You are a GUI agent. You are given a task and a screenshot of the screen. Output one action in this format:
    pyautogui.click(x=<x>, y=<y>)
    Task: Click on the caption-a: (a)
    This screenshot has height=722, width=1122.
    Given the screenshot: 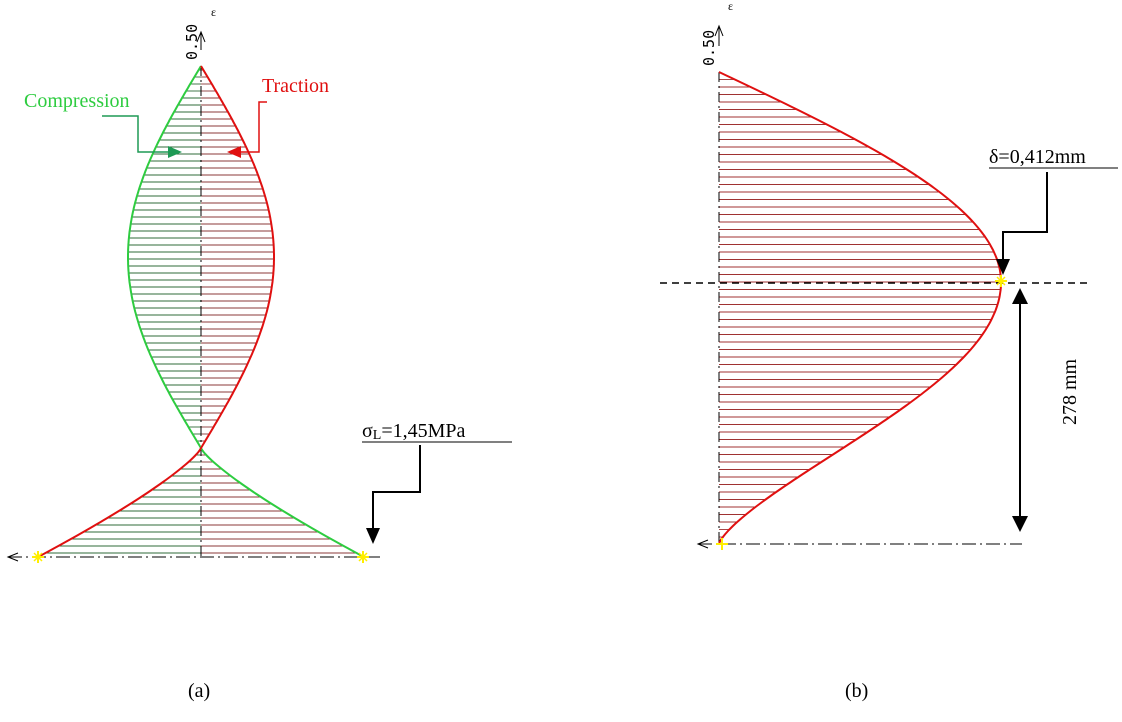 What is the action you would take?
    pyautogui.click(x=199, y=691)
    